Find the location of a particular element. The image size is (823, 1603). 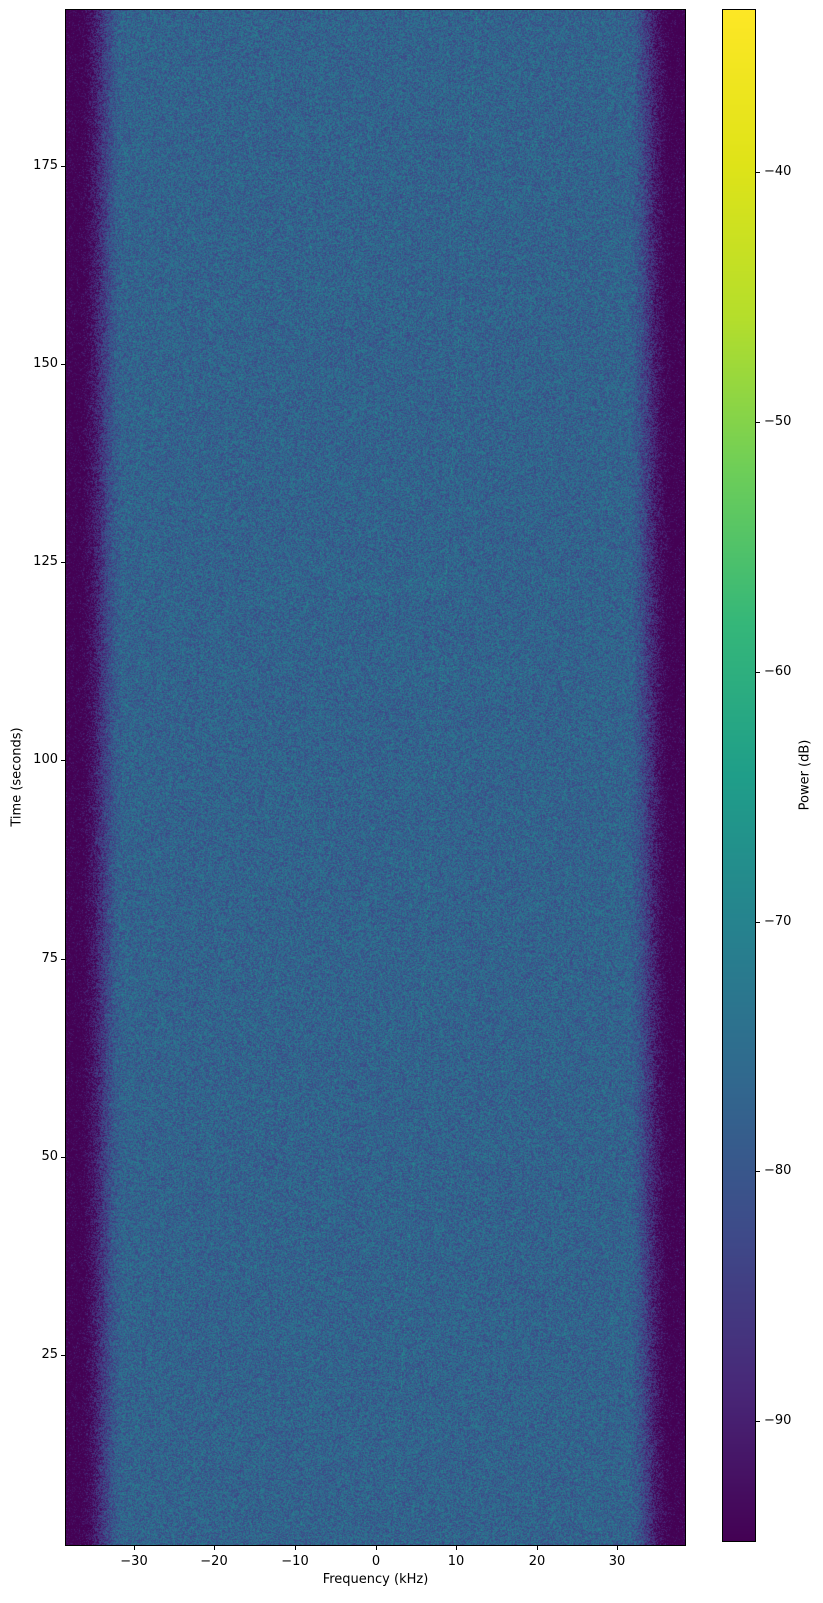

x-axis-label: Frequency (kHz) is located at coordinates (375, 1579).